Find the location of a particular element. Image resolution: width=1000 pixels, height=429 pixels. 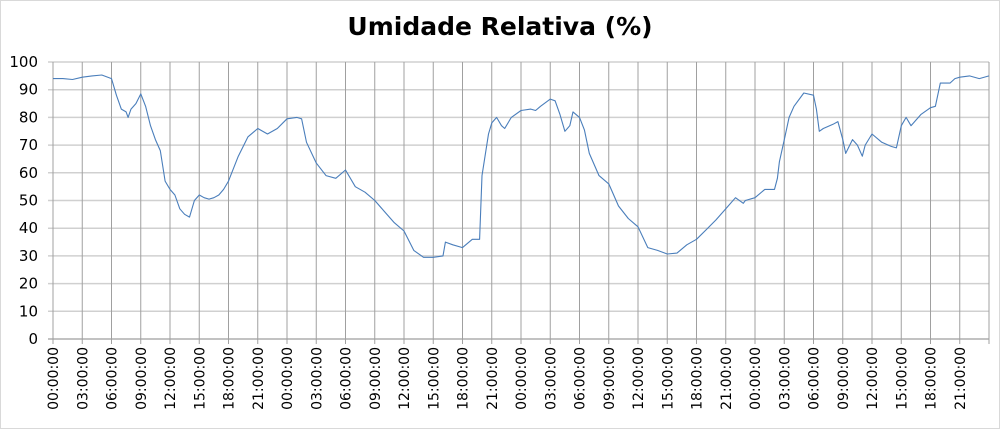

y-tick-label: 100 is located at coordinates (23, 62).